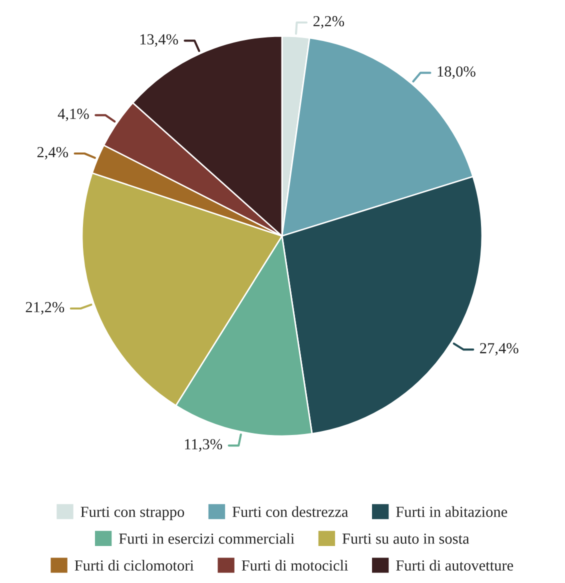 The image size is (565, 583). Describe the element at coordinates (206, 538) in the screenshot. I see `legend-label: Furti in esercizi commerciali` at that location.